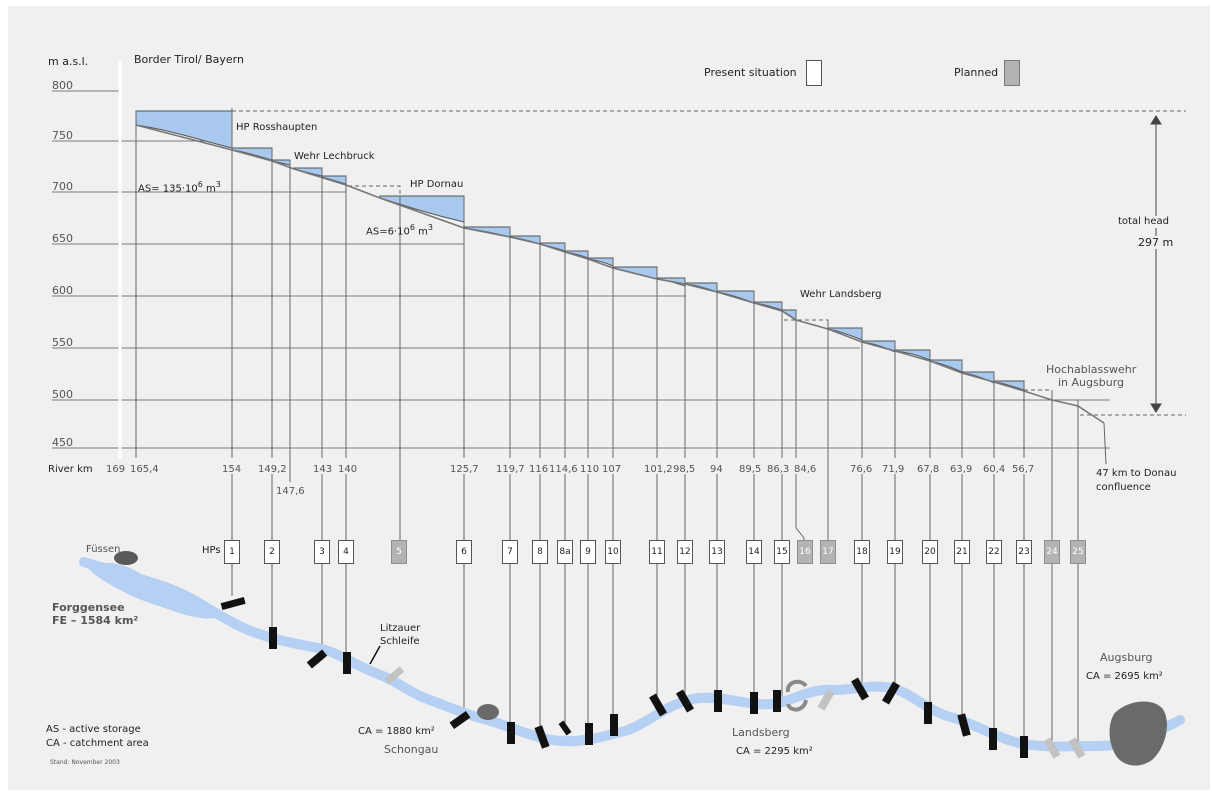 Image resolution: width=1212 pixels, height=792 pixels. I want to click on km-value: 71,9, so click(893, 469).